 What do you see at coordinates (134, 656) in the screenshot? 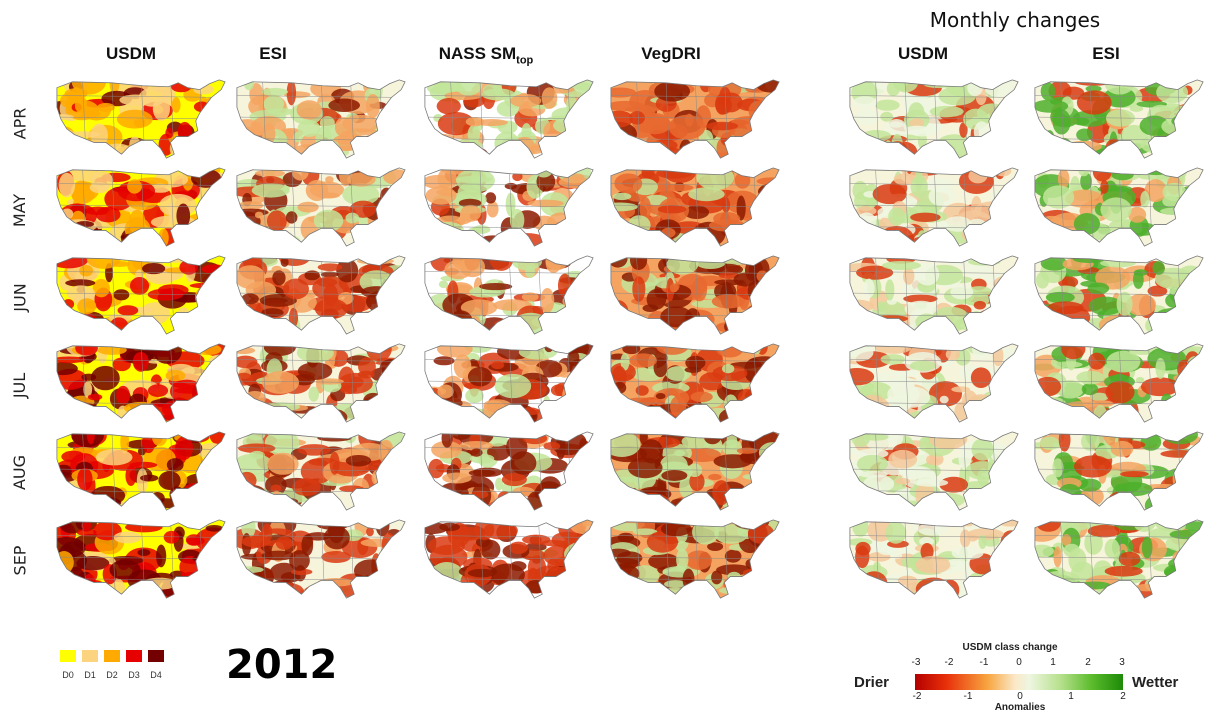
I see `legend-swatch-d3` at bounding box center [134, 656].